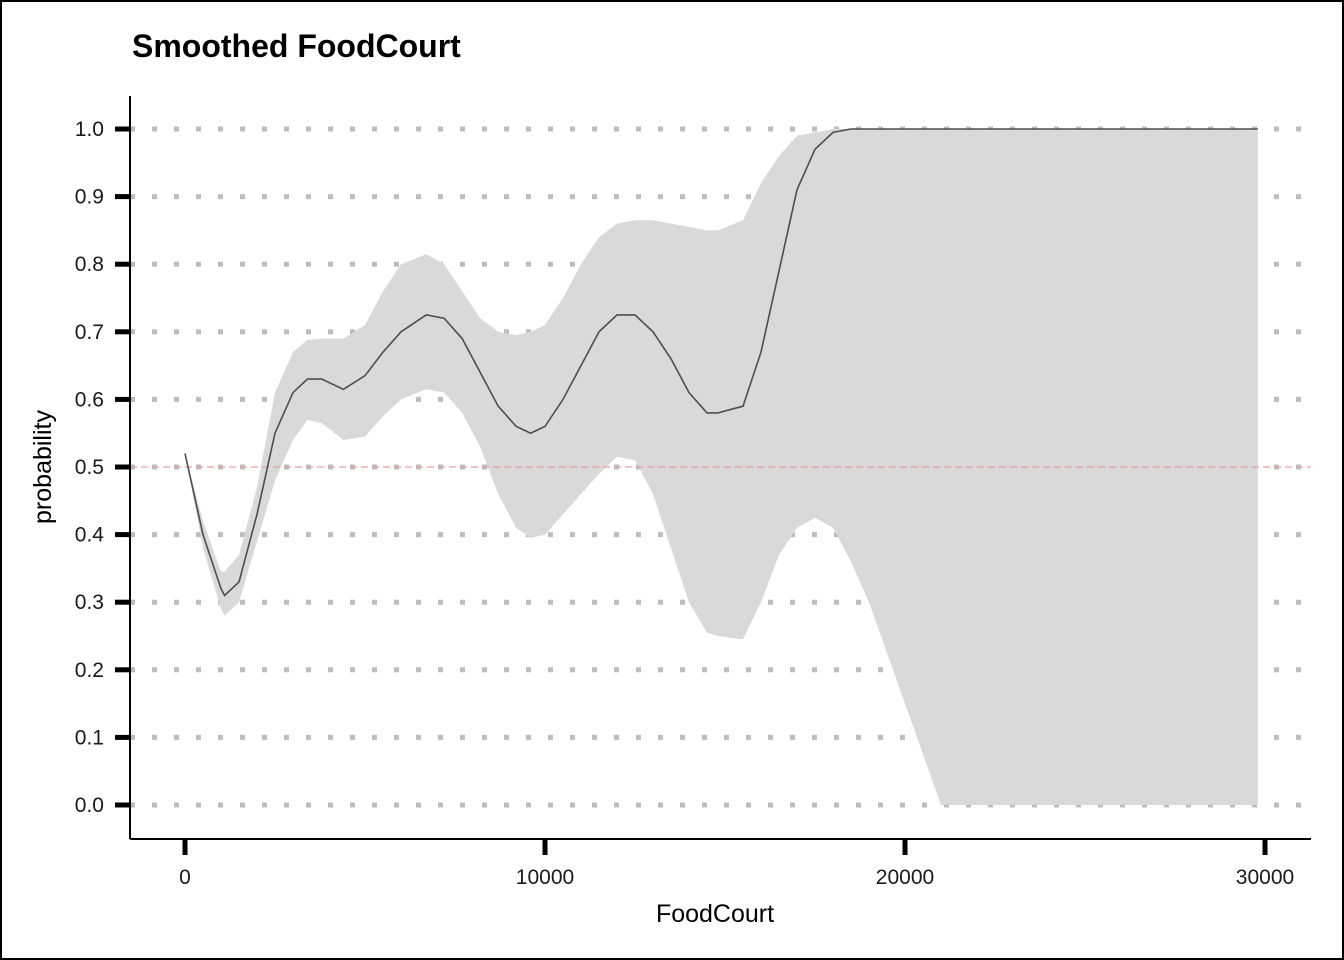 The width and height of the screenshot is (1344, 960). Describe the element at coordinates (89, 264) in the screenshot. I see `y-tick-label: 0.8` at that location.